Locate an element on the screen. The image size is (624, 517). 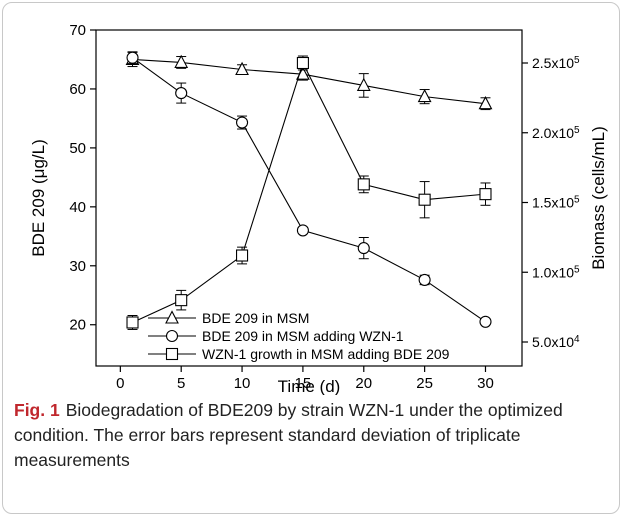
y-left-tick-label: 30 is located at coordinates (77, 266).